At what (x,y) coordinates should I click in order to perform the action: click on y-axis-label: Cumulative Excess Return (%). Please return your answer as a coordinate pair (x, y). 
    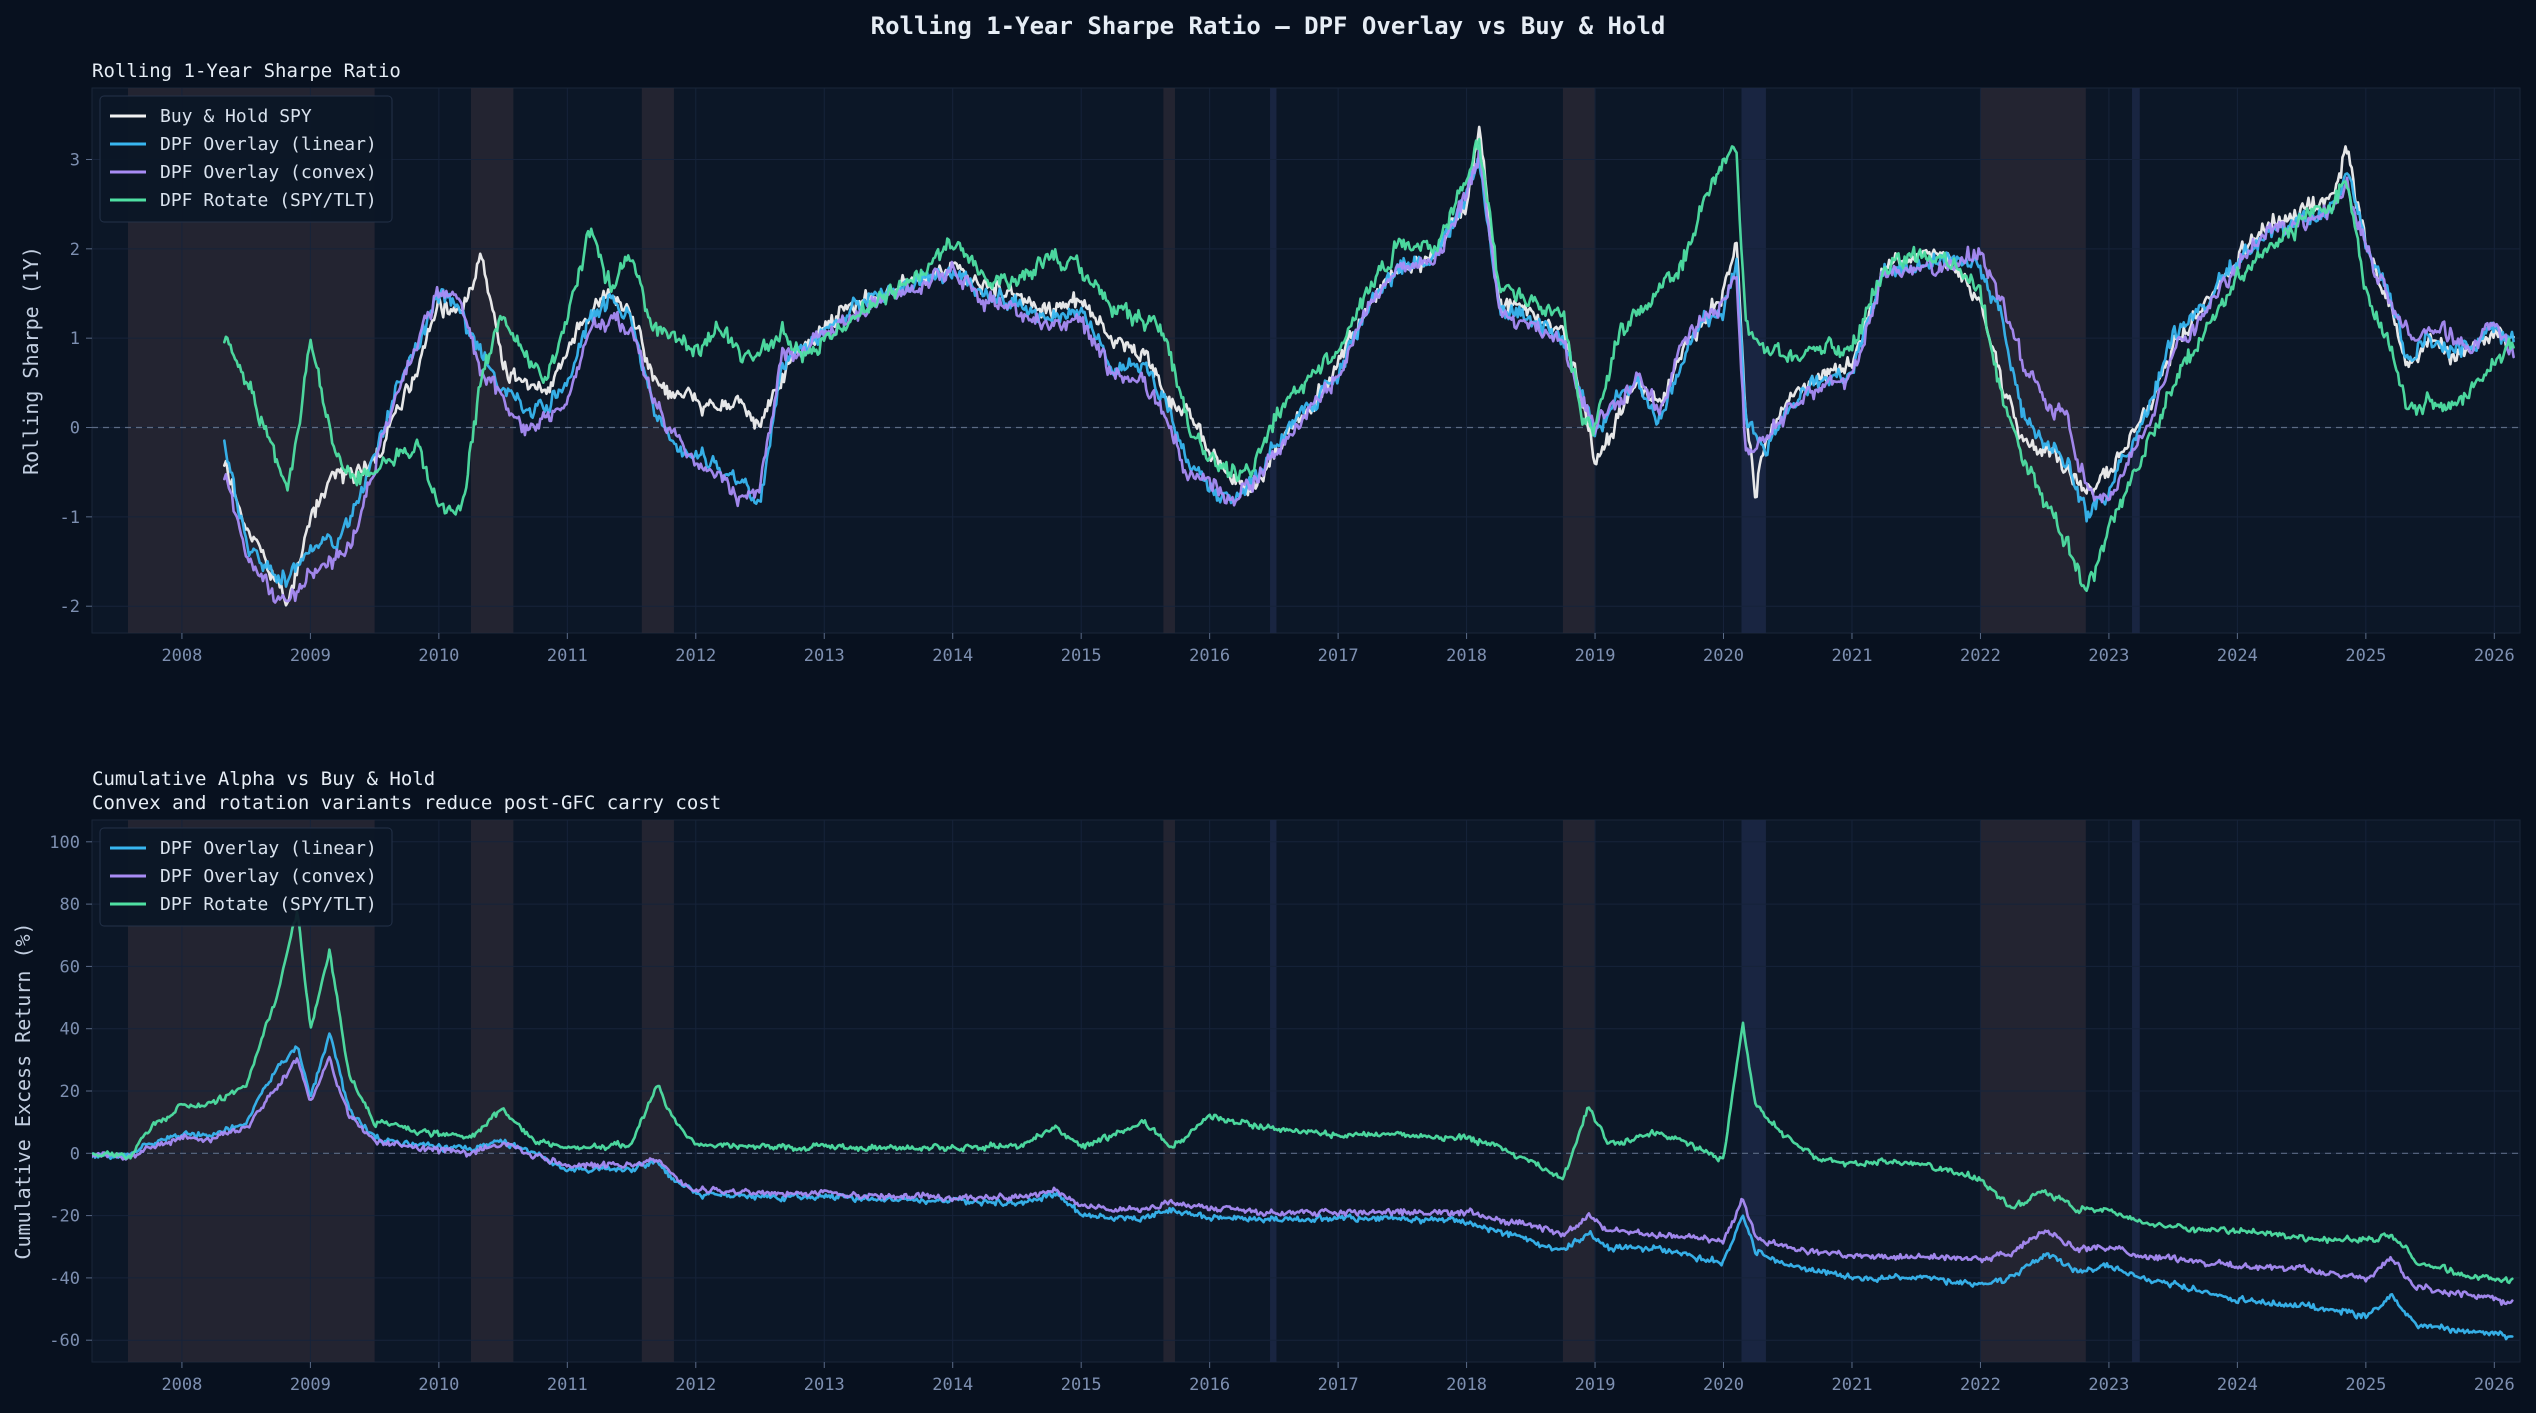
    Looking at the image, I should click on (23, 1090).